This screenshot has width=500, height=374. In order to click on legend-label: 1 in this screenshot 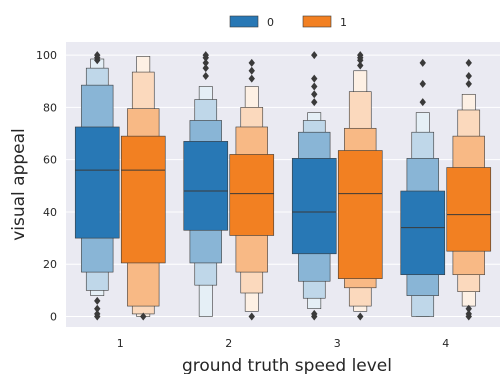, I will do `click(343, 22)`.